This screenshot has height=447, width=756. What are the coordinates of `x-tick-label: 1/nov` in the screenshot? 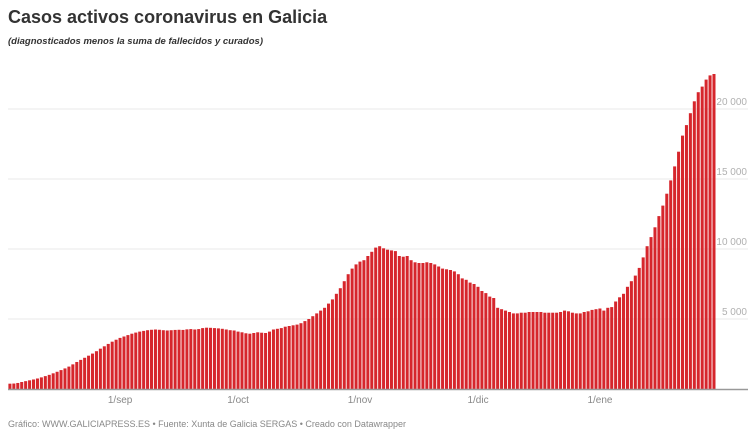 It's located at (360, 400).